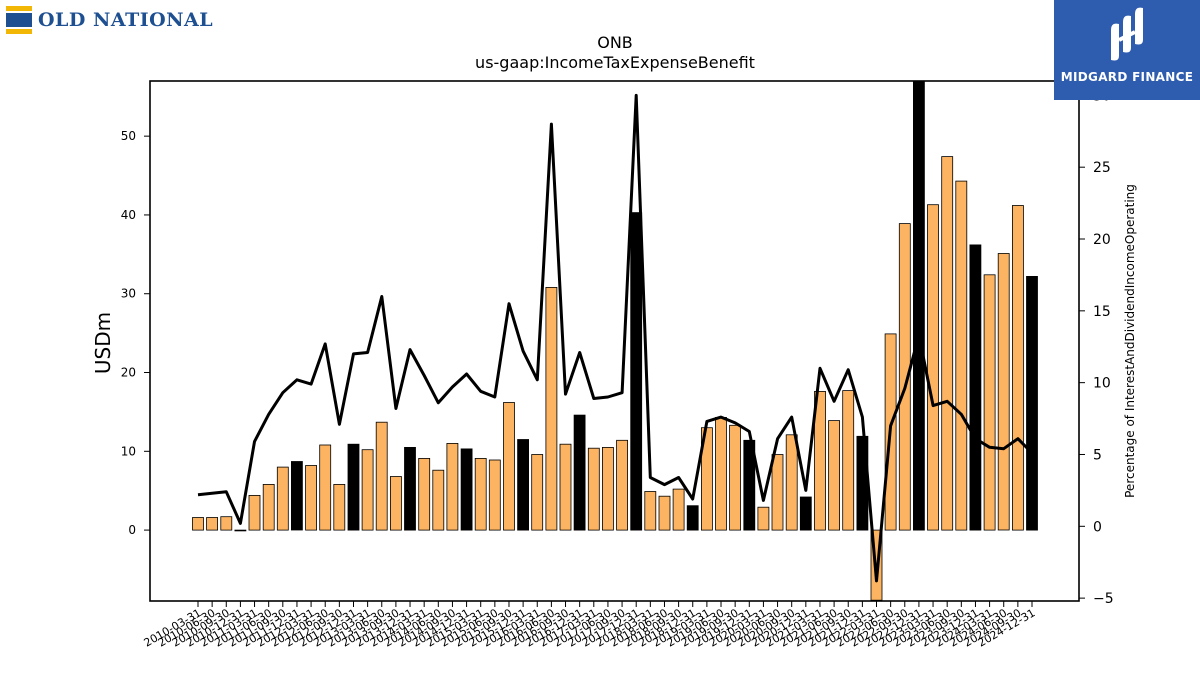 The height and width of the screenshot is (675, 1200). Describe the element at coordinates (128, 215) in the screenshot. I see `y-tick-label: 40` at that location.